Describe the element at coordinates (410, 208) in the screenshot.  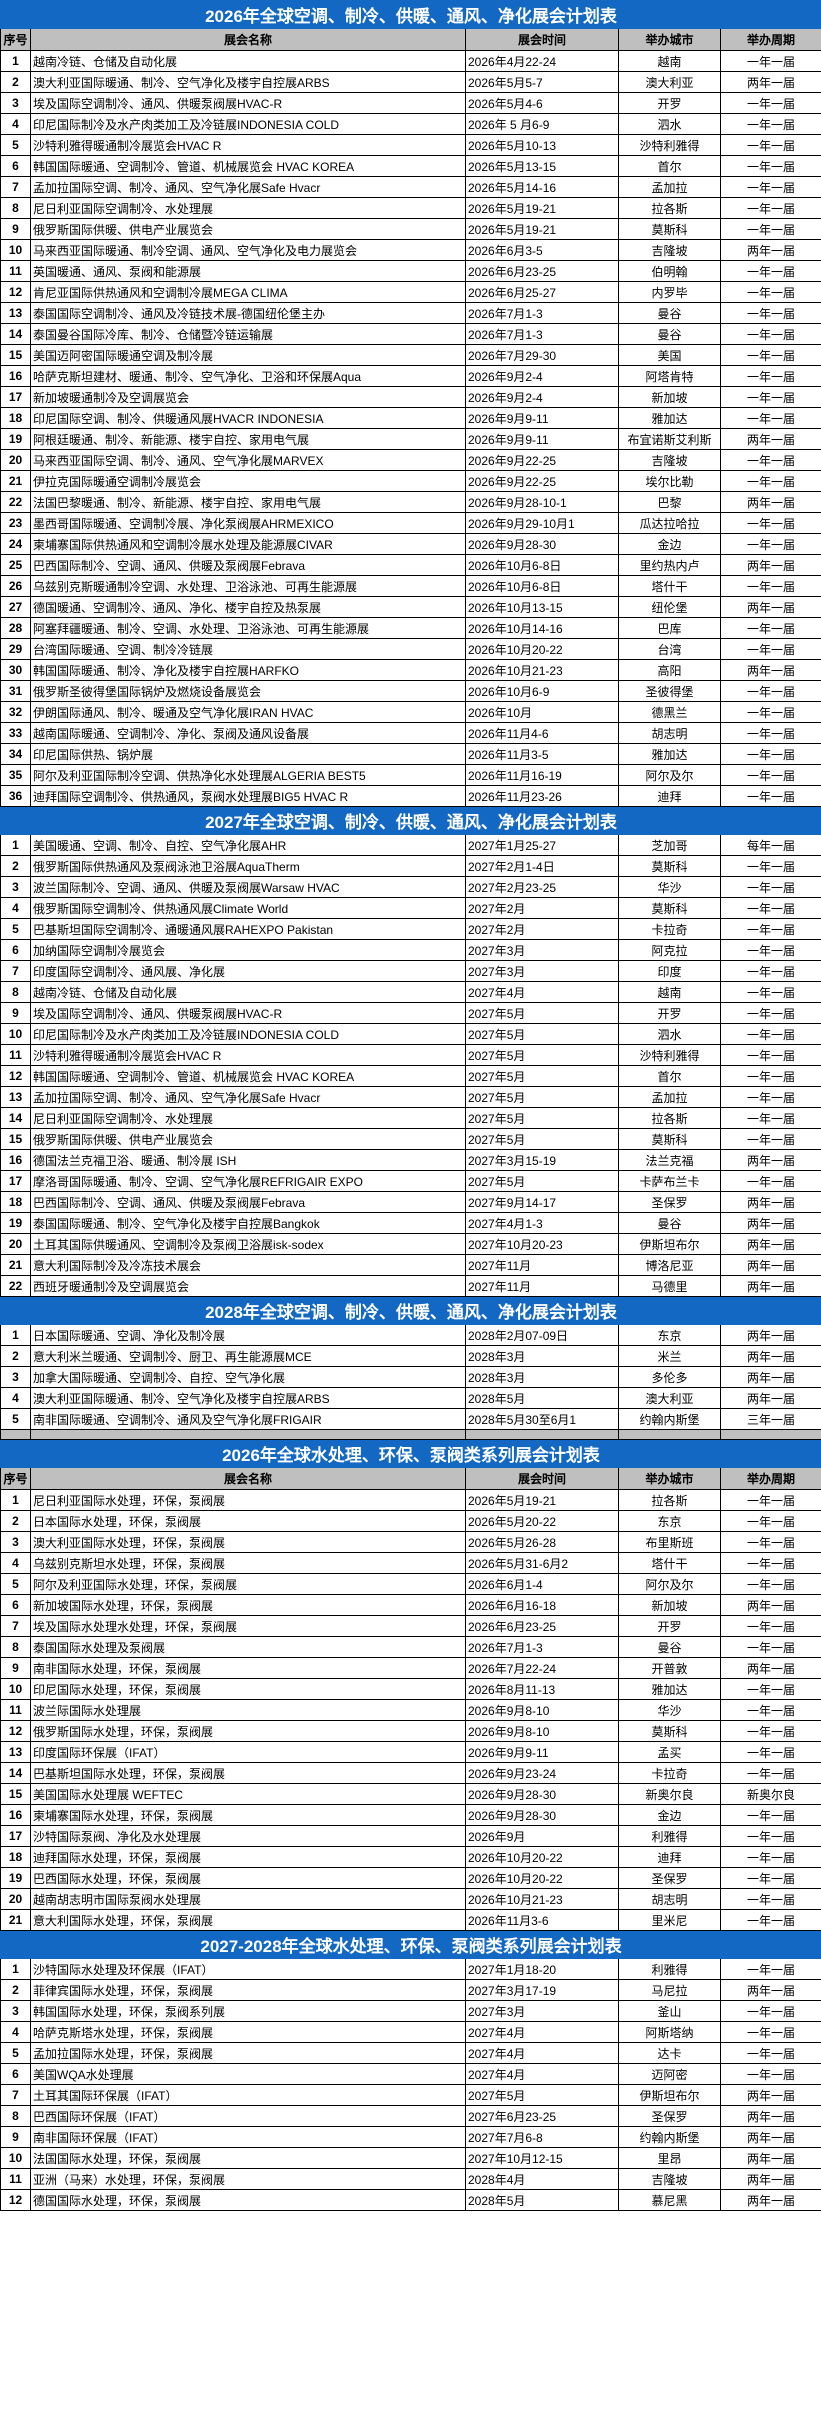
I see `table-row: 8 尼日利亚国际空调制冷、水处理展 2026年5月19-21 拉各斯 一年一届` at that location.